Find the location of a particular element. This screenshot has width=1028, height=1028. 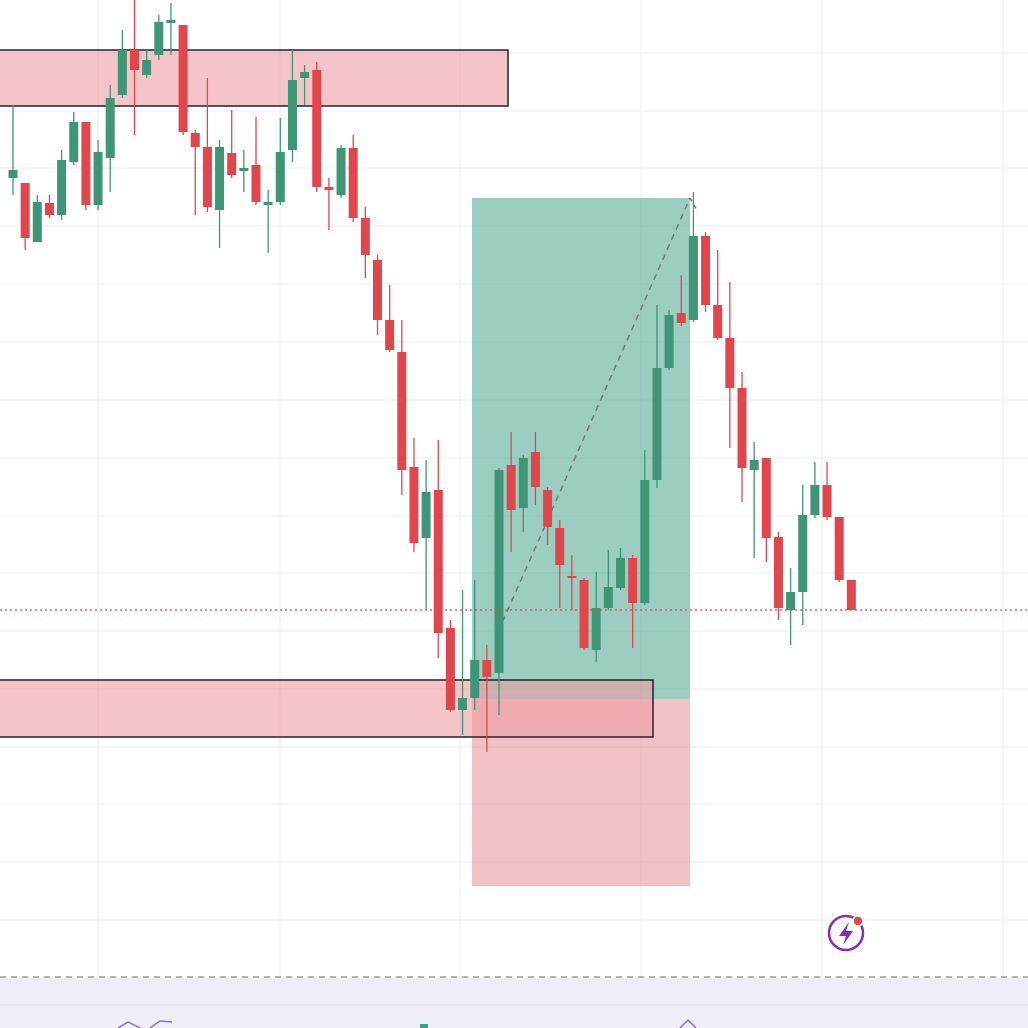

alert-icon-bolt is located at coordinates (846, 933).